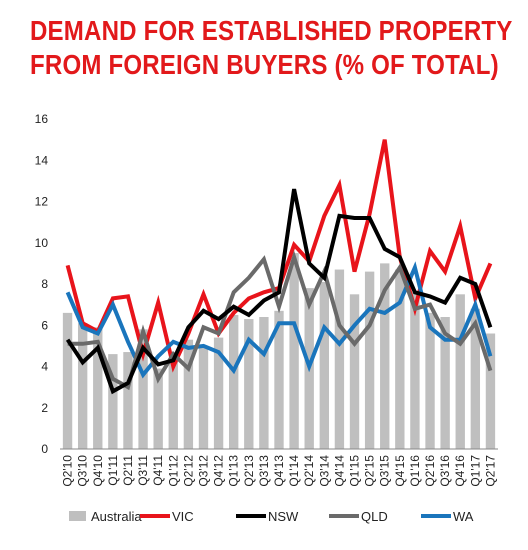 Image resolution: width=528 pixels, height=550 pixels. Describe the element at coordinates (264, 471) in the screenshot. I see `x-tick-label: Q3'13` at that location.